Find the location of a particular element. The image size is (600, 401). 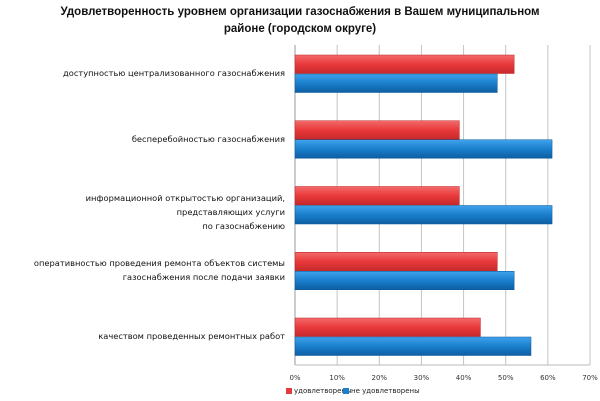

category-label-line: газоснабжения после подачи заявки is located at coordinates (203, 277).